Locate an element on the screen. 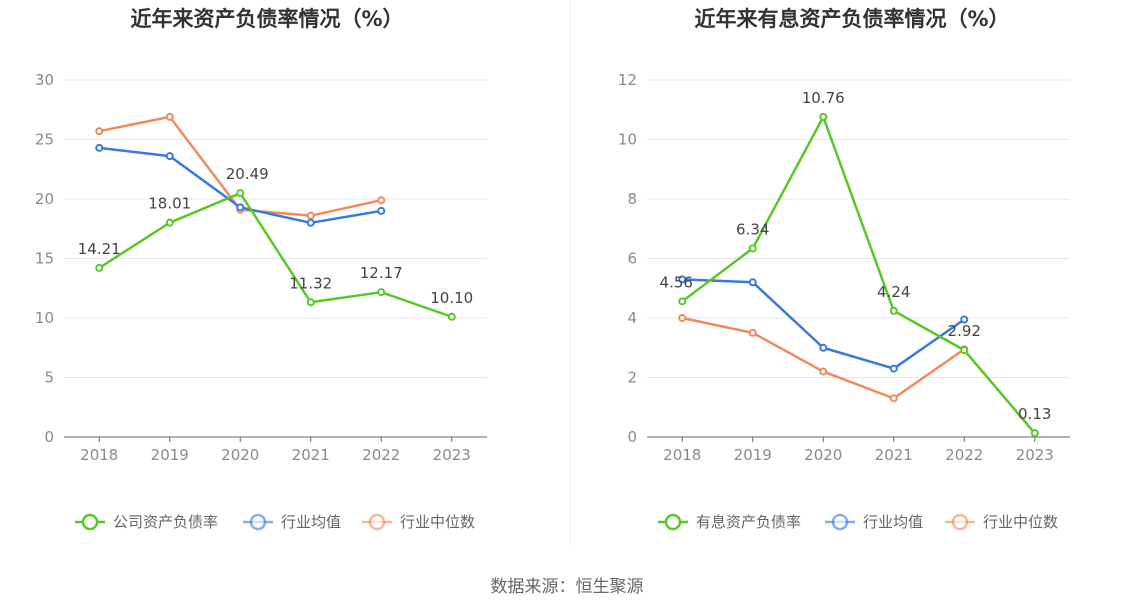  y-tick-label: 30 is located at coordinates (44, 80).